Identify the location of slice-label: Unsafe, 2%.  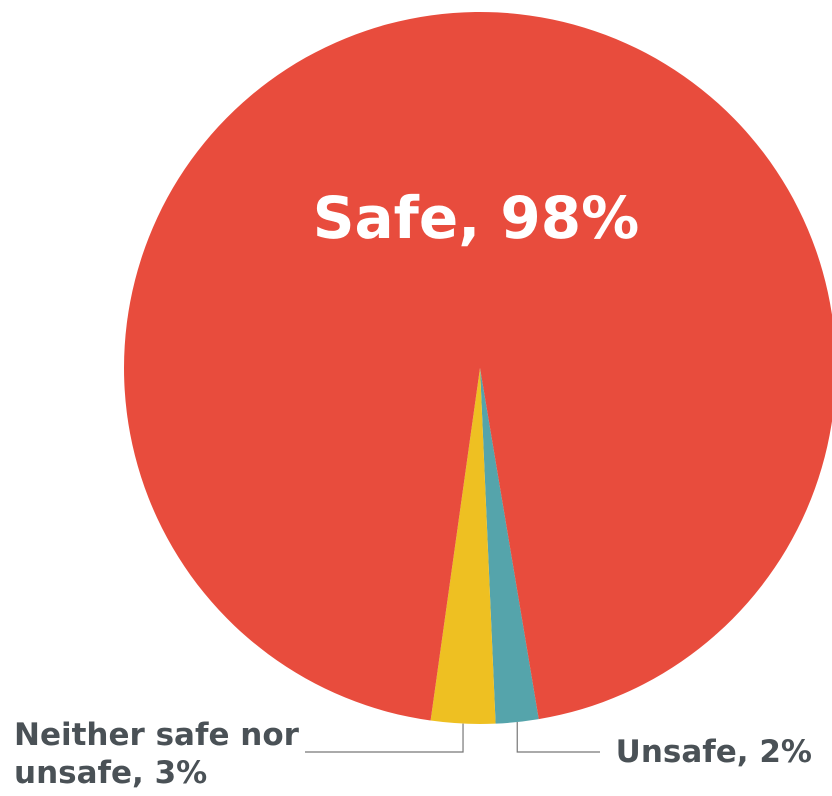
(714, 752).